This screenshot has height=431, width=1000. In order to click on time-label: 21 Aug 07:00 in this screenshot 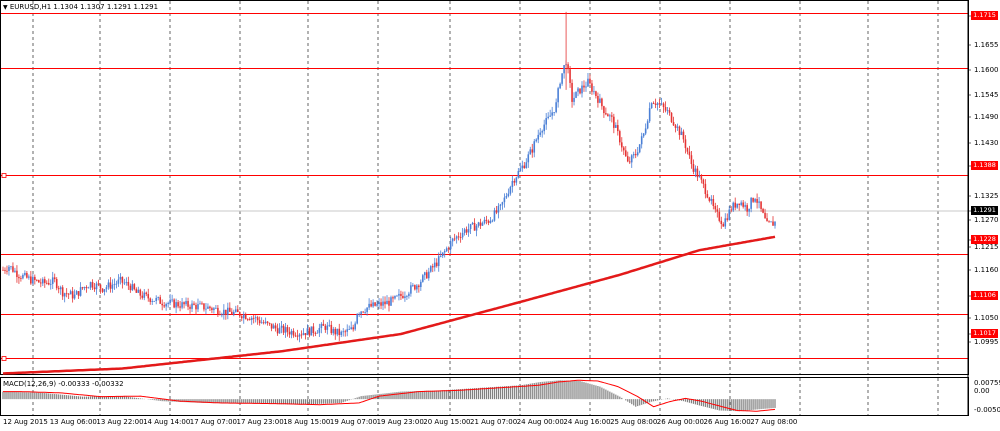, I will do `click(494, 422)`.